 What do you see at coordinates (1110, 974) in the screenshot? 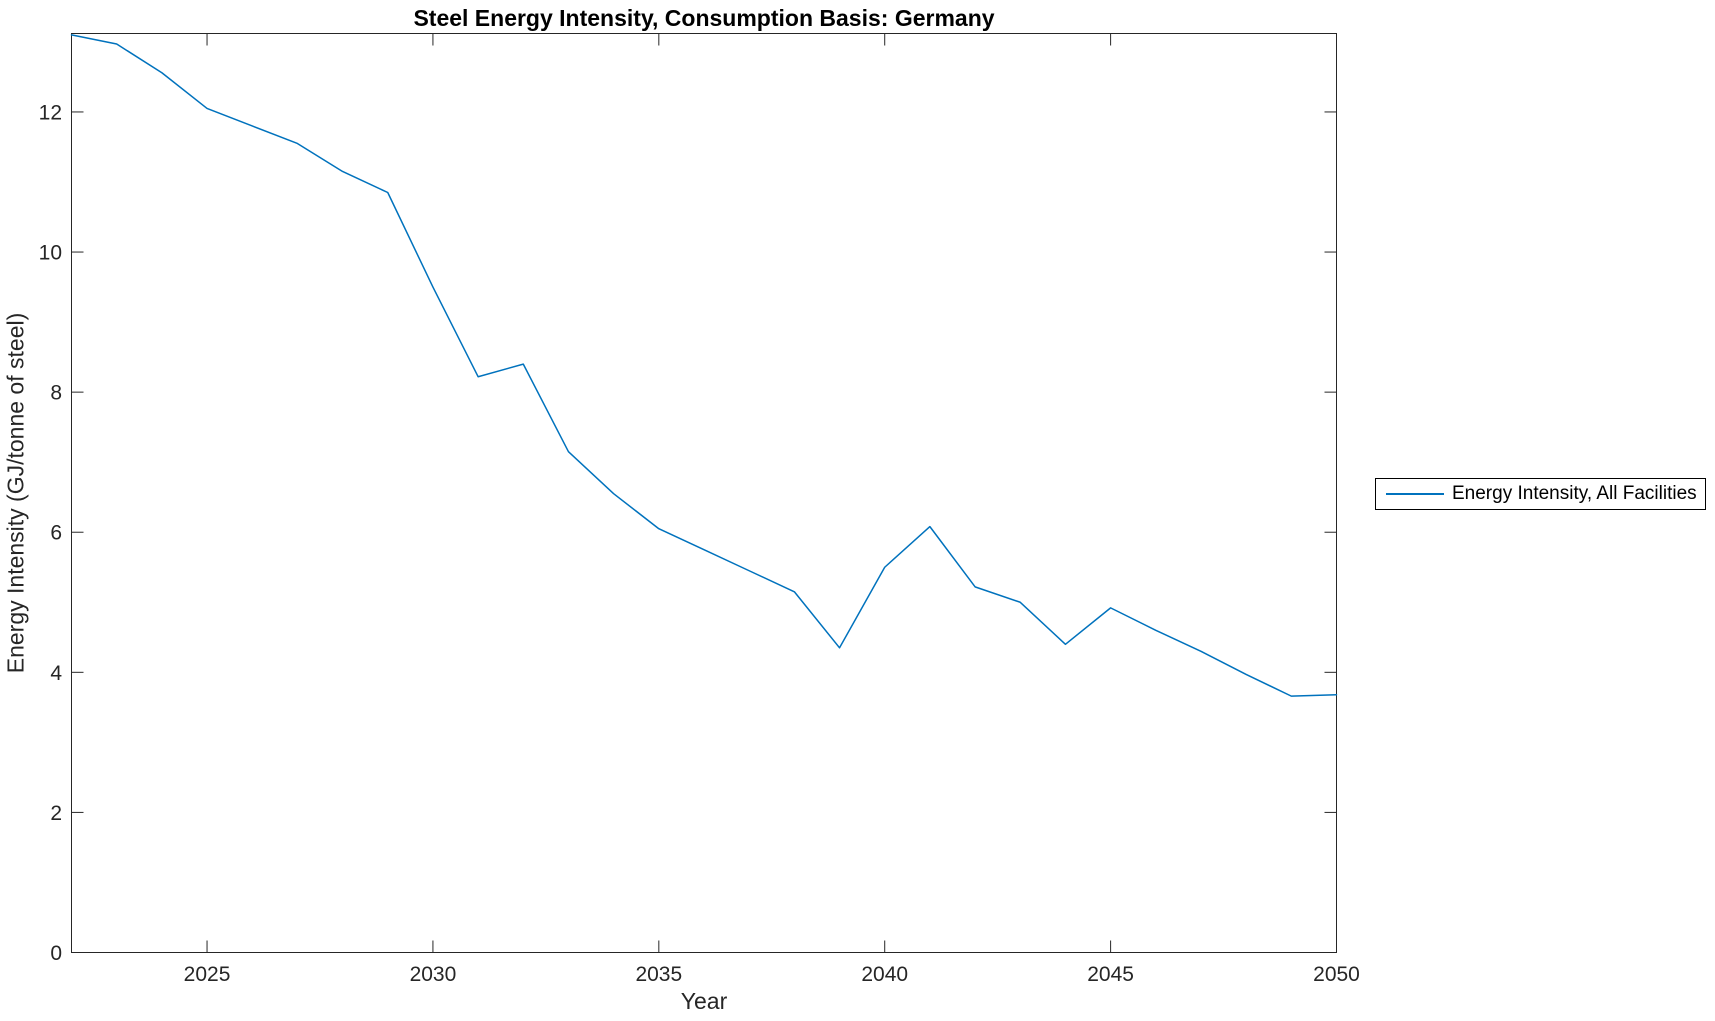
I see `x-tick-label: 2045` at bounding box center [1110, 974].